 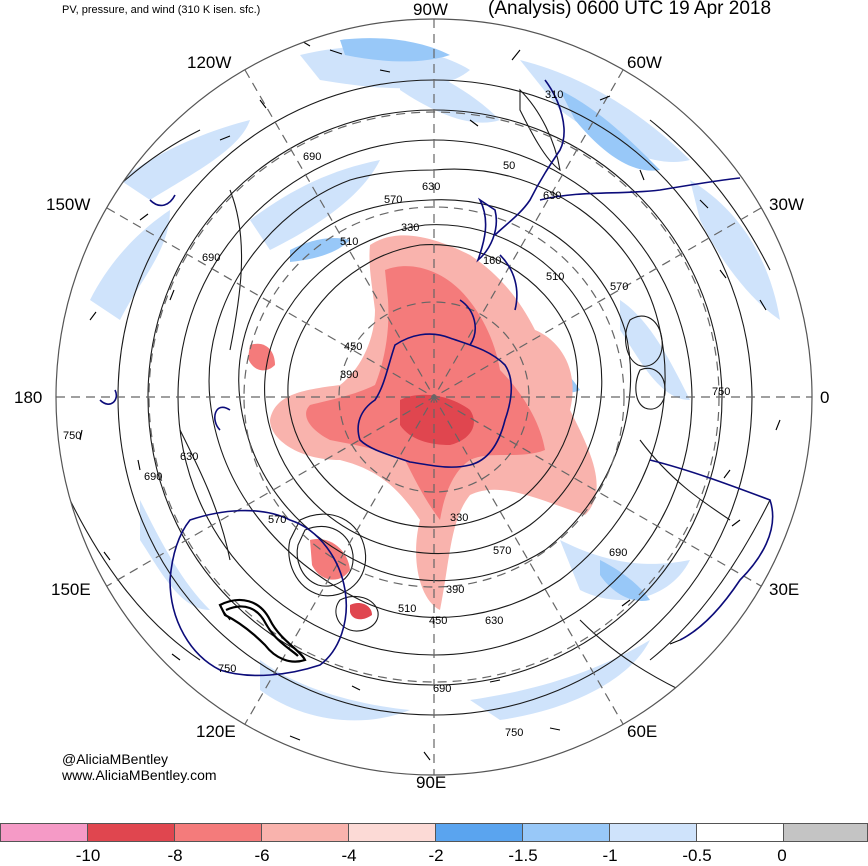 What do you see at coordinates (782, 855) in the screenshot?
I see `colorbar-label: 0` at bounding box center [782, 855].